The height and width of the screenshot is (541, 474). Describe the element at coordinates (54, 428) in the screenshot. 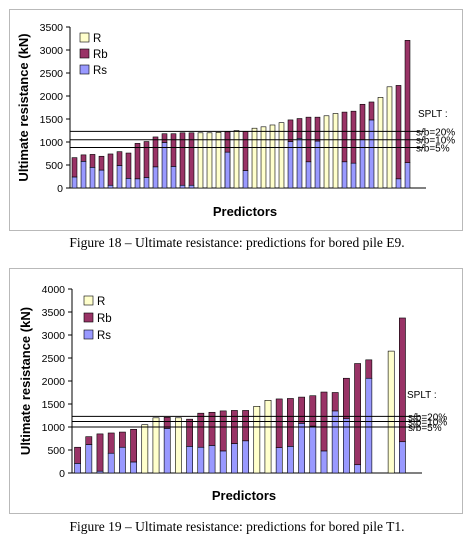

I see `y-tick-label: 1000` at that location.